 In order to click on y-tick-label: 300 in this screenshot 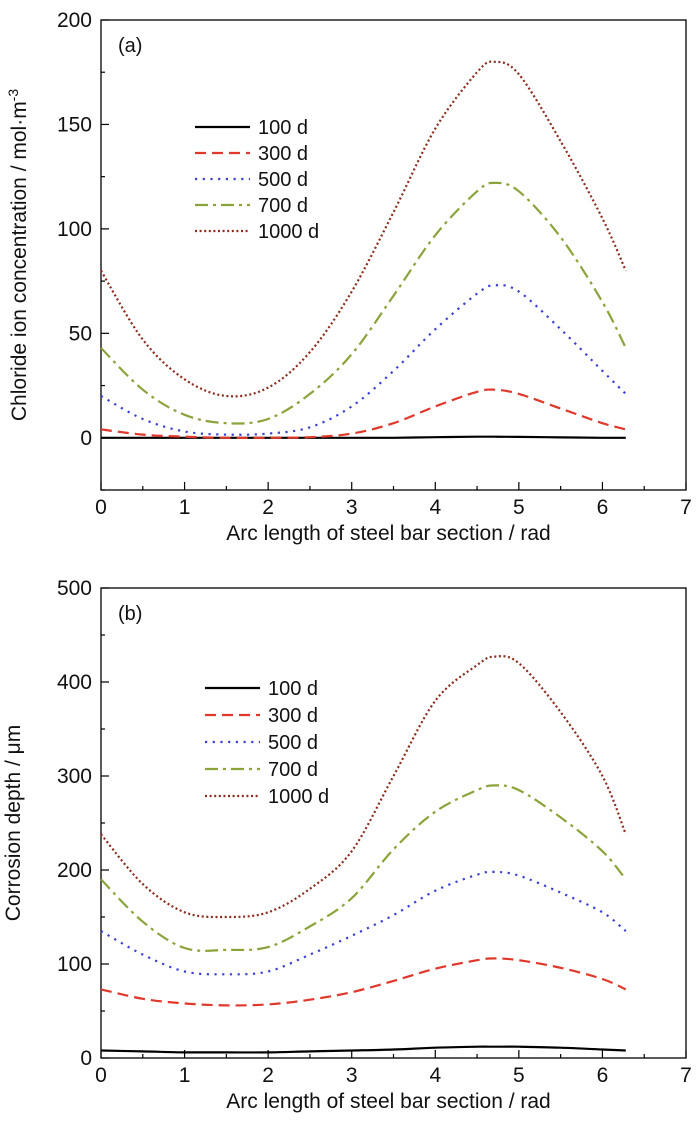, I will do `click(74, 776)`.